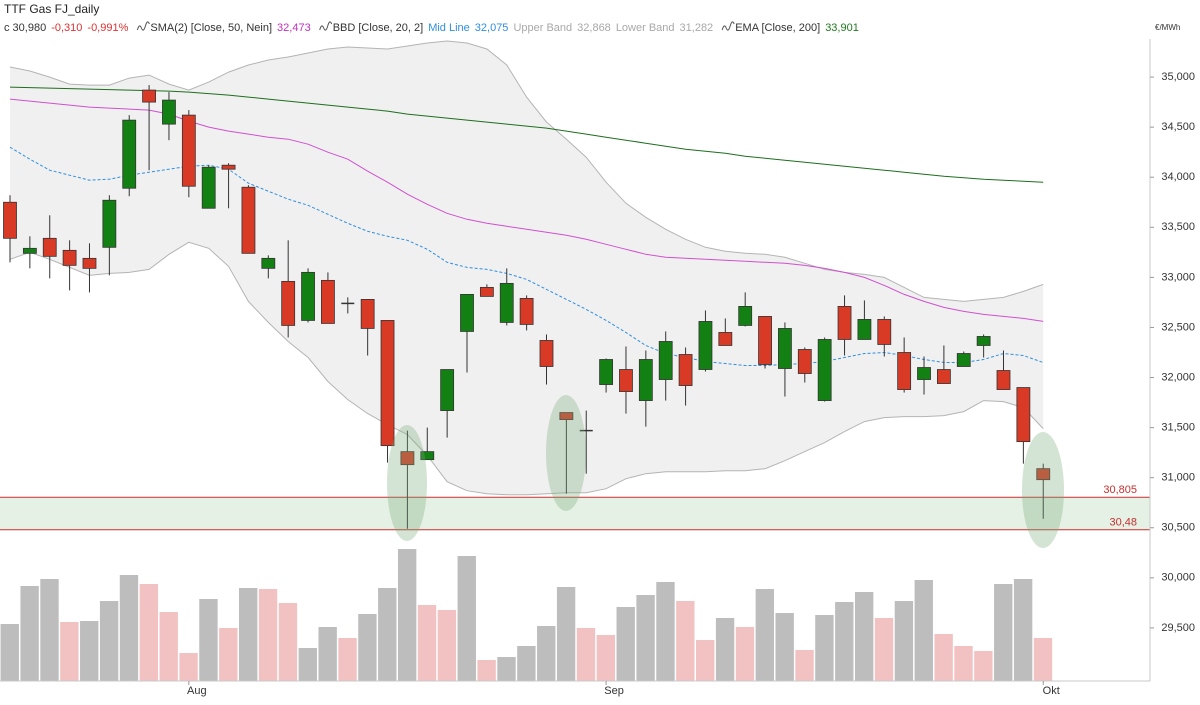  What do you see at coordinates (697, 28) in the screenshot?
I see `legend-text: 31,282` at bounding box center [697, 28].